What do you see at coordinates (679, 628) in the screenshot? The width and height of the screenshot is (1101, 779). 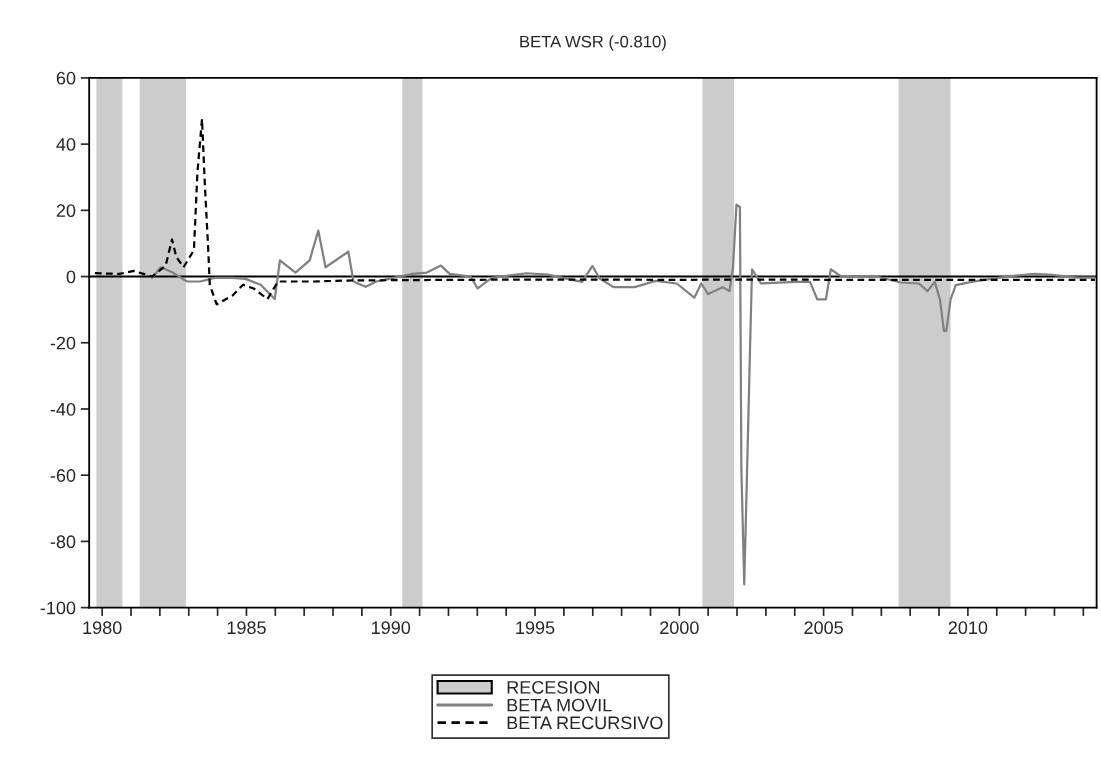 I see `x-tick-label: 2000` at bounding box center [679, 628].